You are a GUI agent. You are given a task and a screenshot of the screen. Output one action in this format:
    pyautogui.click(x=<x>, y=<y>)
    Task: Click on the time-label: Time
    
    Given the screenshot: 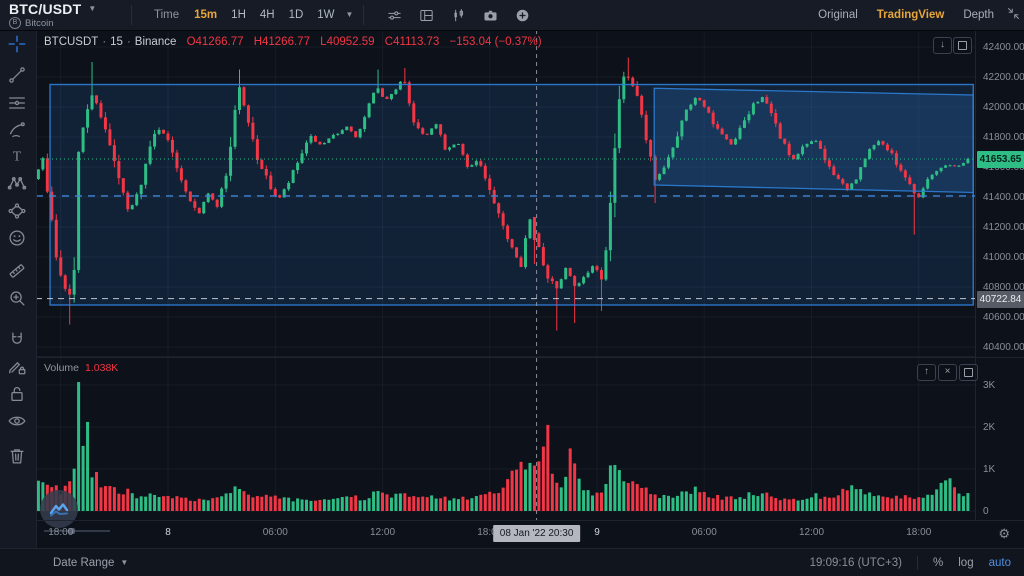 What is the action you would take?
    pyautogui.click(x=167, y=15)
    